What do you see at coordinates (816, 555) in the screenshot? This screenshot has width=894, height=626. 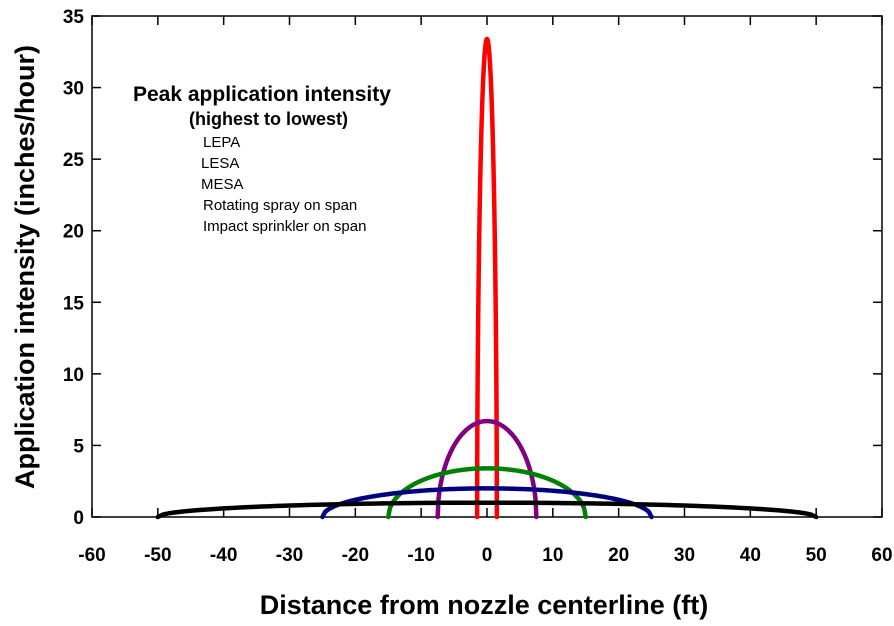 I see `x-tick-label: 50` at bounding box center [816, 555].